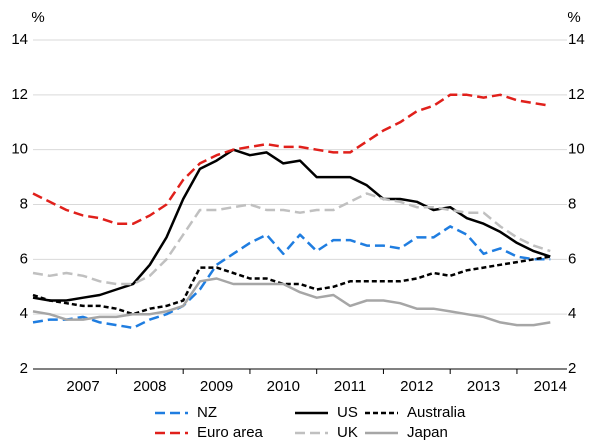 The height and width of the screenshot is (448, 605). What do you see at coordinates (347, 412) in the screenshot?
I see `legend-label: US` at bounding box center [347, 412].